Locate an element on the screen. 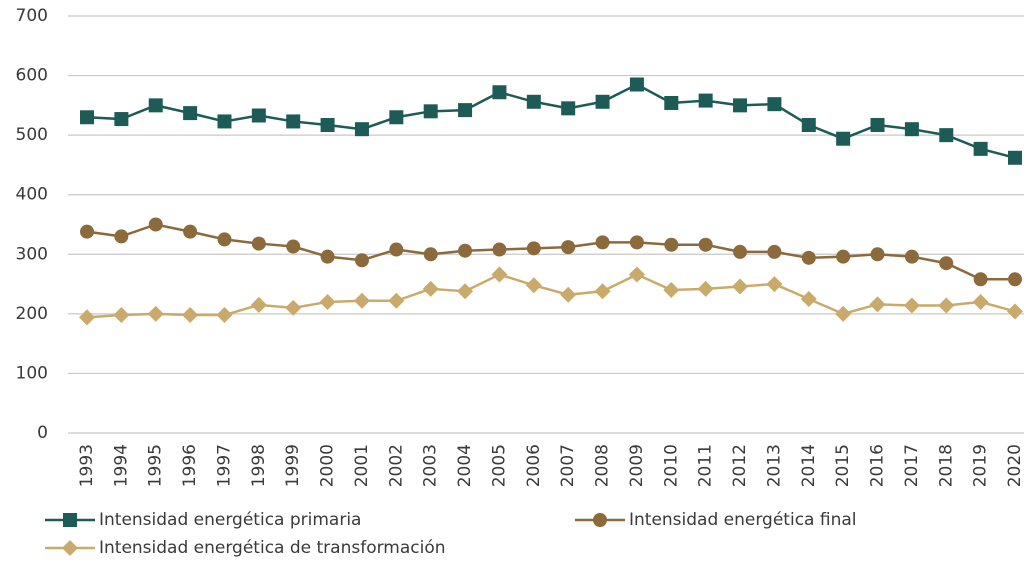  legend-marker is located at coordinates (70, 520).